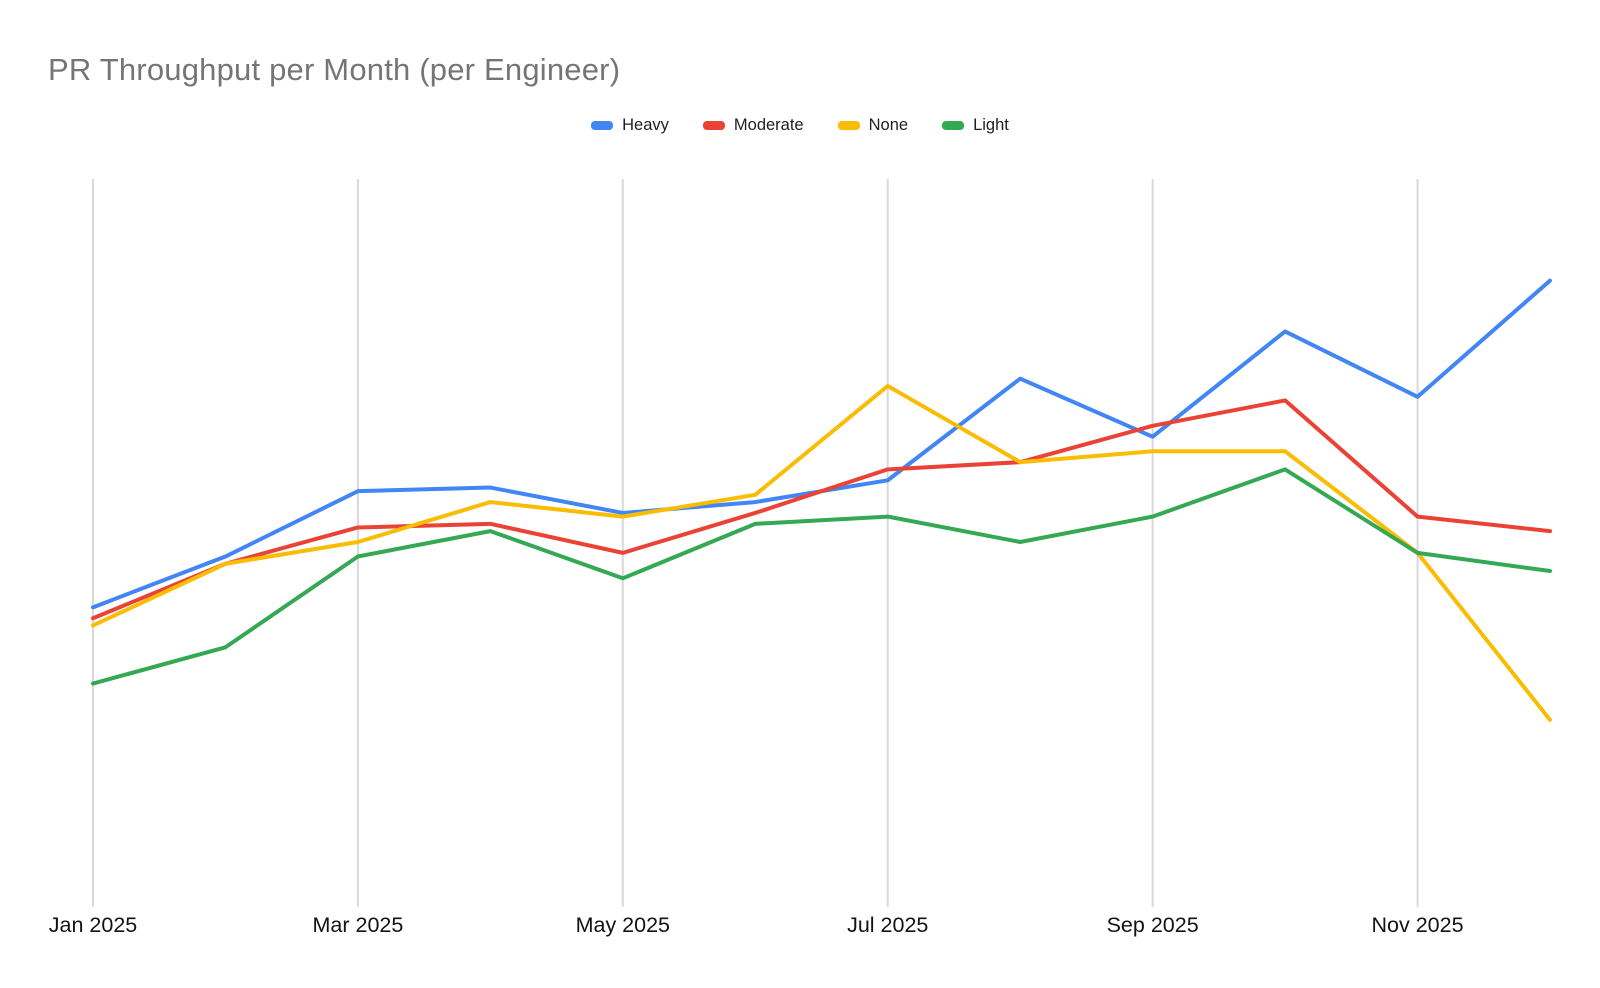 This screenshot has width=1600, height=988. Describe the element at coordinates (334, 69) in the screenshot. I see `chart-title: PR Throughput per Month (per Engineer)` at that location.